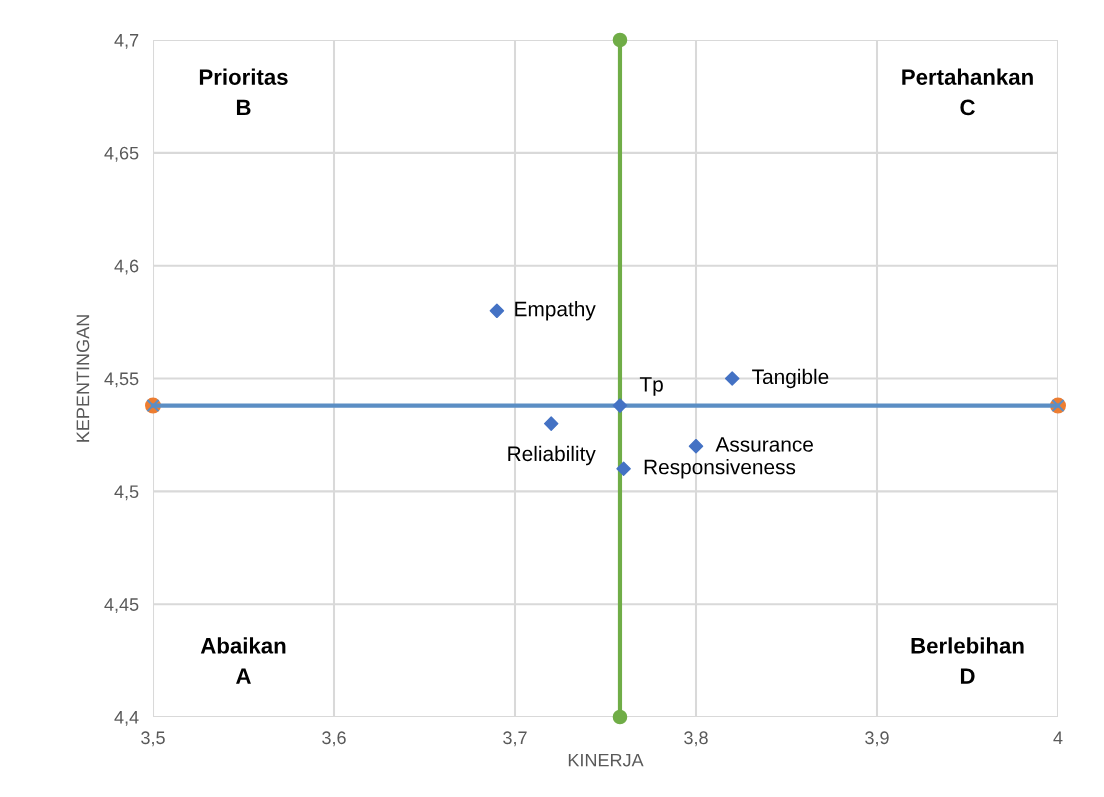 The width and height of the screenshot is (1104, 797). I want to click on annotation: Empathy, so click(555, 311).